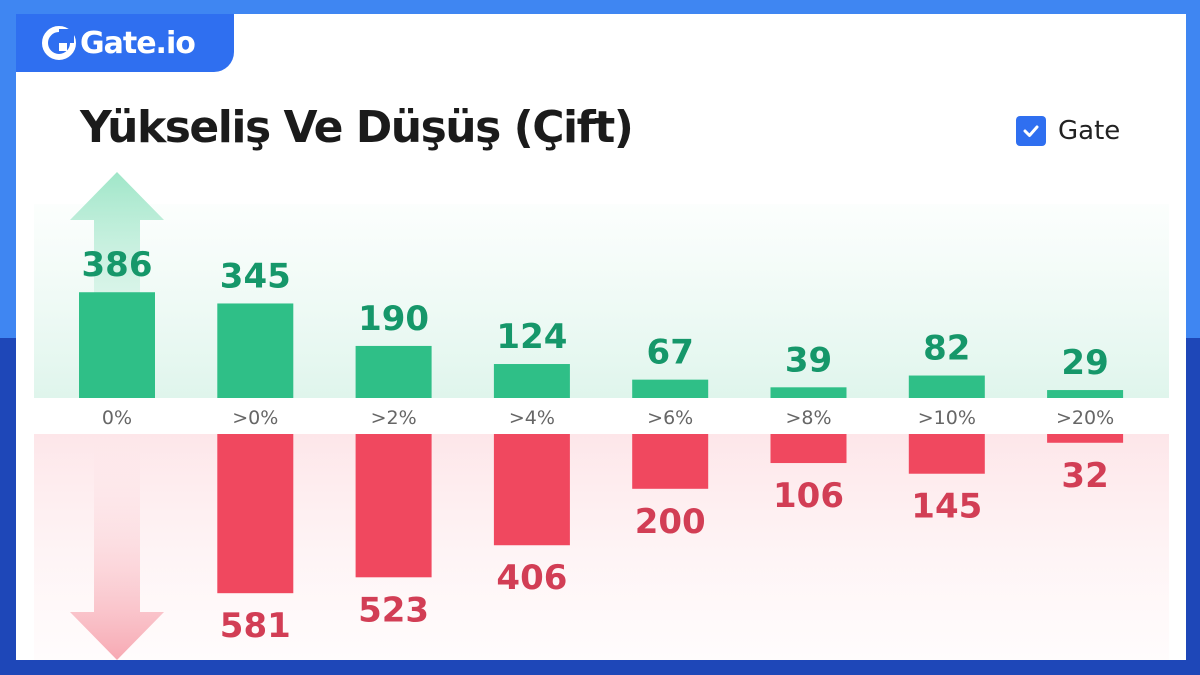 This screenshot has width=1200, height=675. What do you see at coordinates (1085, 418) in the screenshot?
I see `x-tick-label-8: >20%` at bounding box center [1085, 418].